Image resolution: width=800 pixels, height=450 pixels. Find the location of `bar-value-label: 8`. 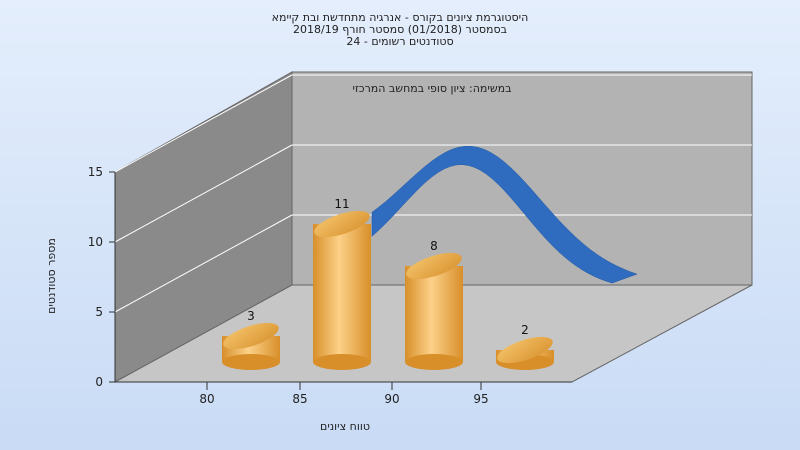

bar-value-label: 8 is located at coordinates (434, 246).